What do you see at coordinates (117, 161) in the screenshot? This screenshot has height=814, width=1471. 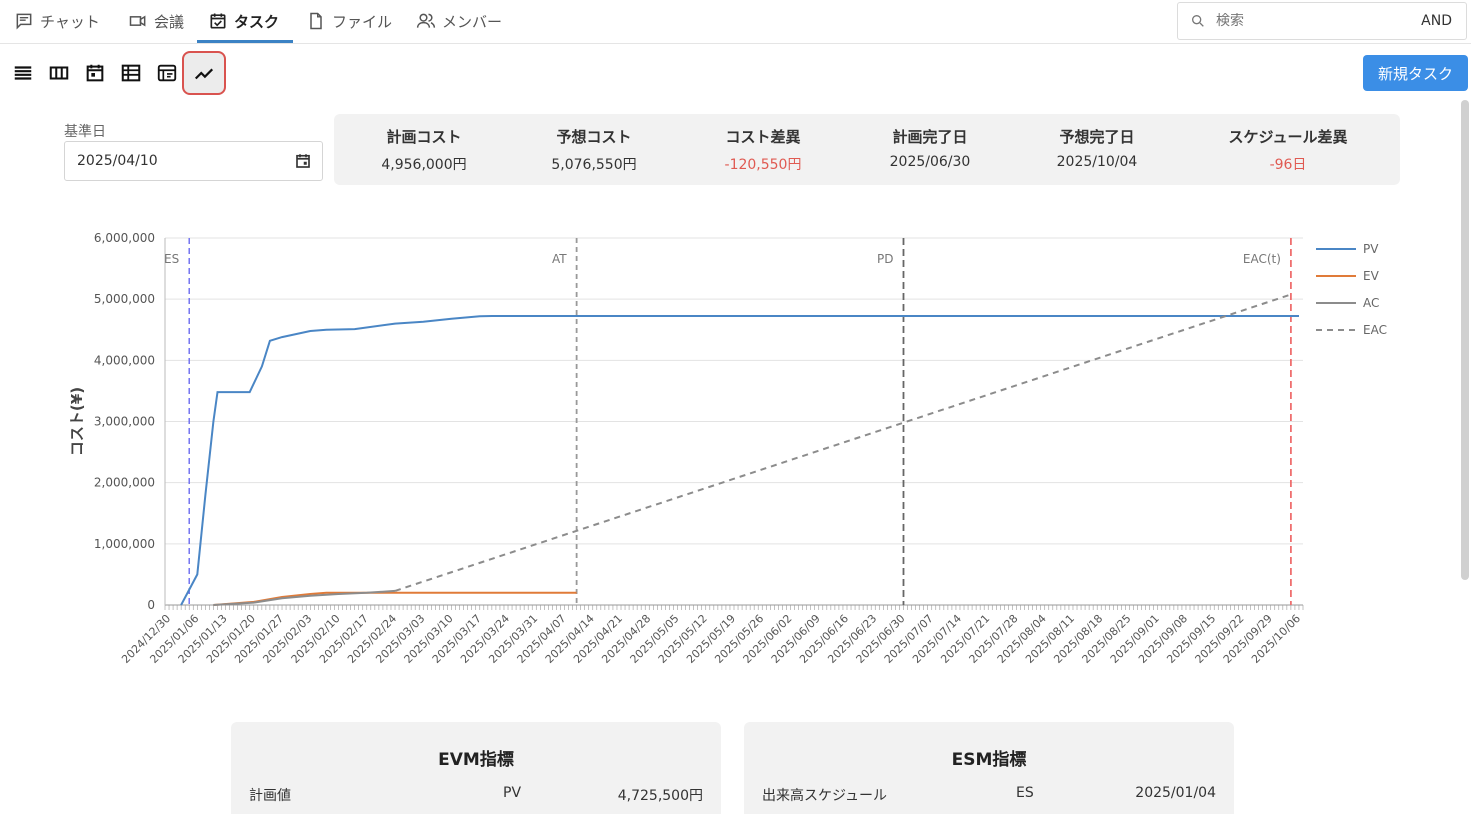 I see `basis-date-value: 2025/04/10` at bounding box center [117, 161].